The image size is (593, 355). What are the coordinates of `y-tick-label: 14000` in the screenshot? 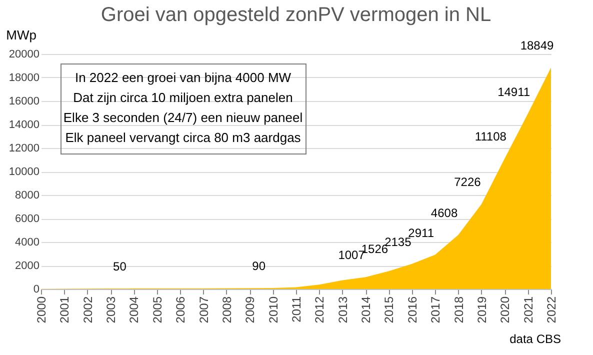 It's located at (24, 125).